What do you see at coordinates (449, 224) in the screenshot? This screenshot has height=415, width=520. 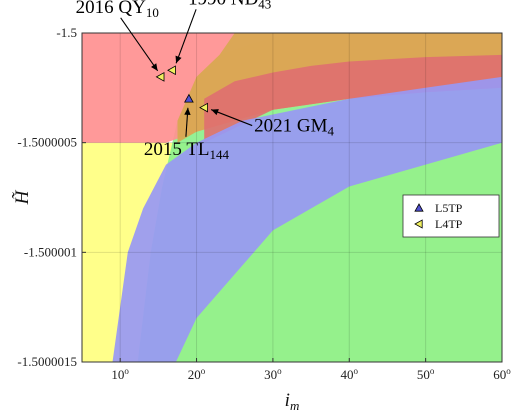 I see `legend-label-l4tp: L4TP` at bounding box center [449, 224].